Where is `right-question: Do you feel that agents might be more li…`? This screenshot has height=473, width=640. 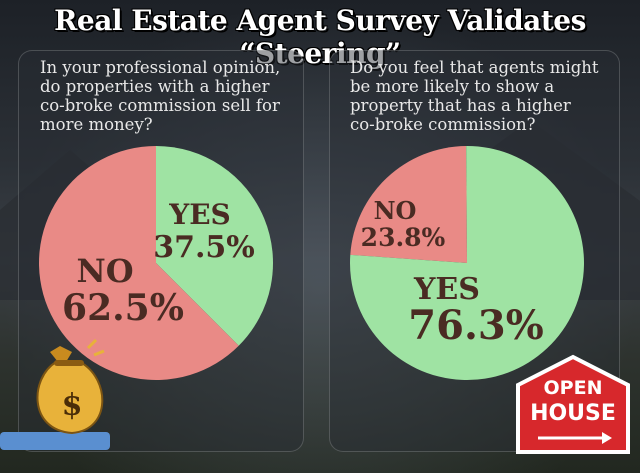
right-question: Do you feel that agents might be more li… is located at coordinates (474, 96).